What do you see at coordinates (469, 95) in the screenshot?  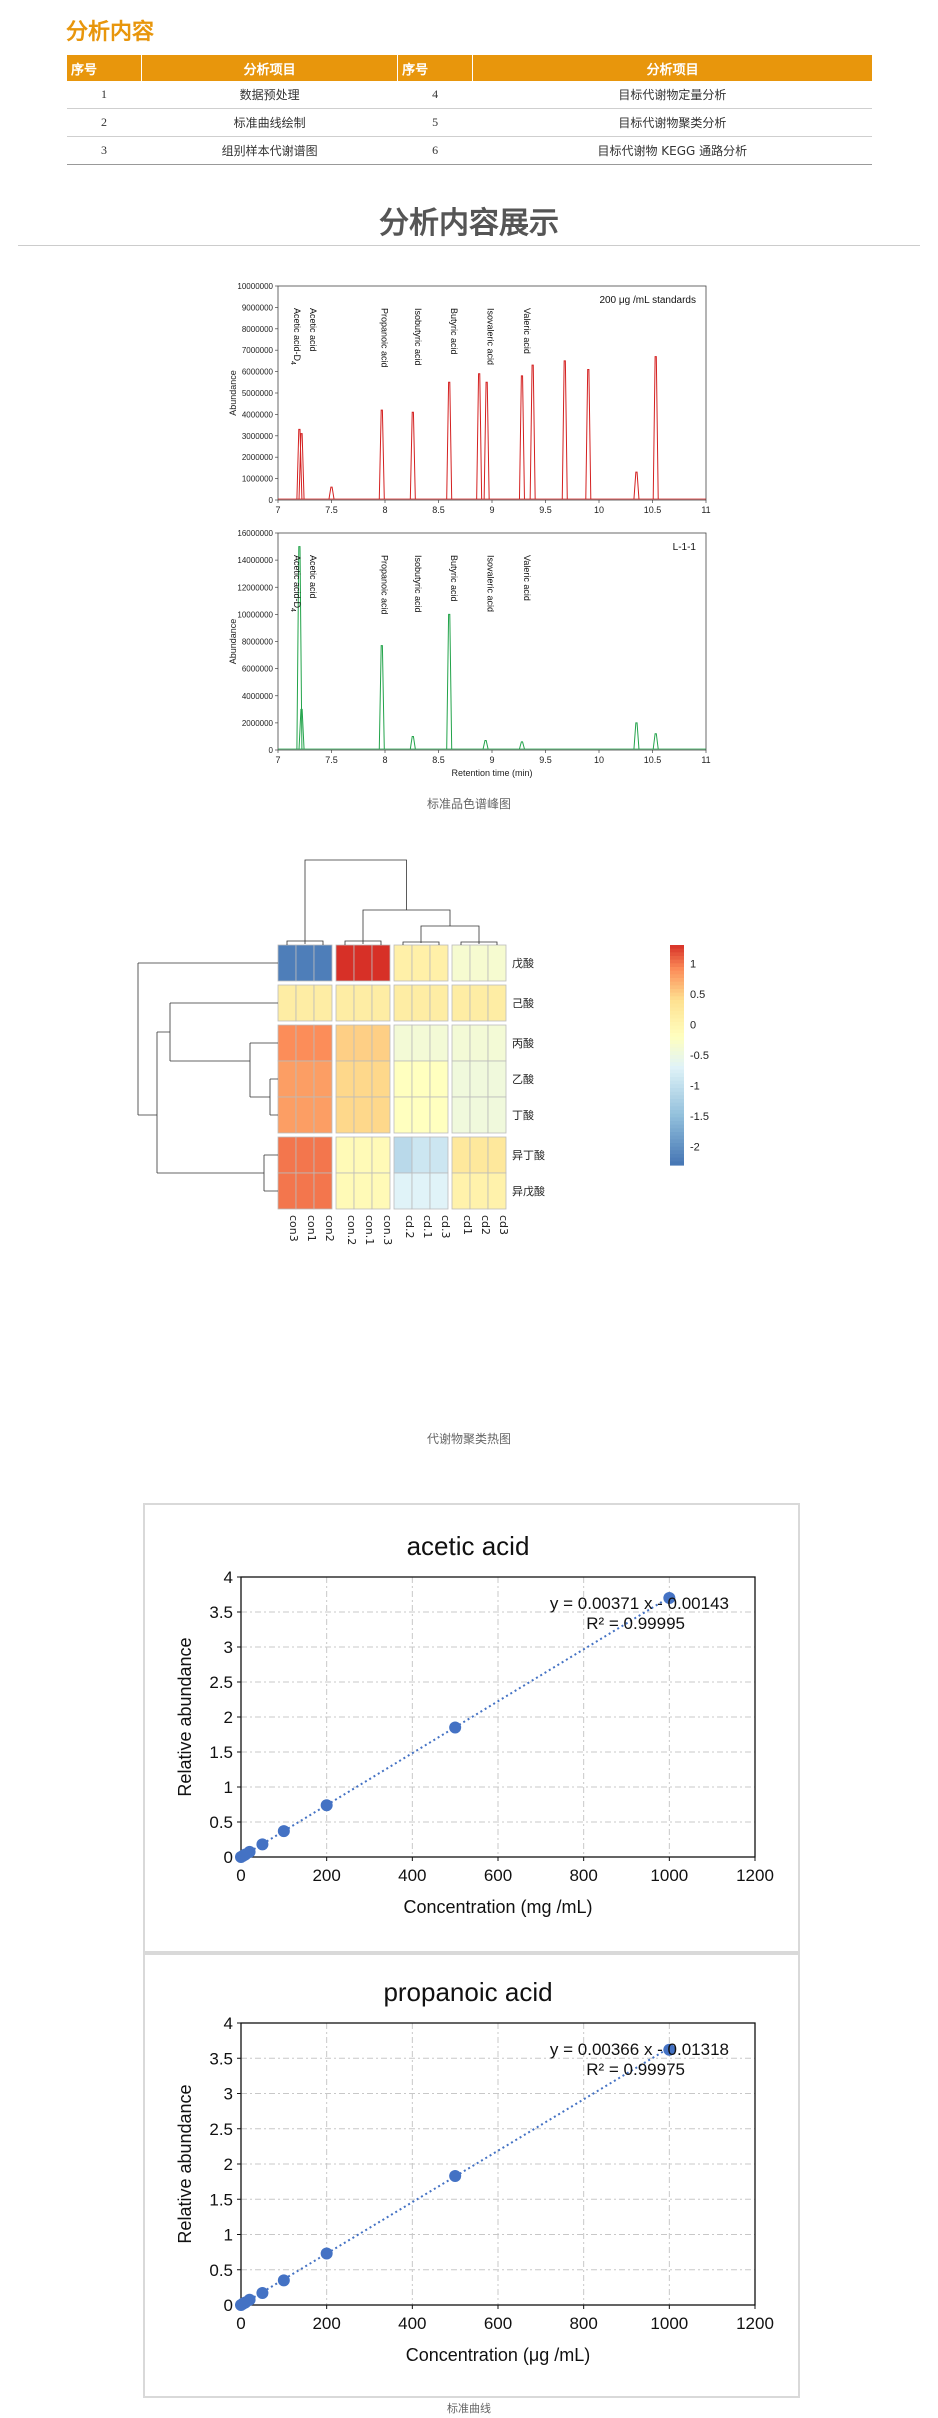 I see `table-row: 1 数据预处理 4 目标代谢物定量分析` at bounding box center [469, 95].